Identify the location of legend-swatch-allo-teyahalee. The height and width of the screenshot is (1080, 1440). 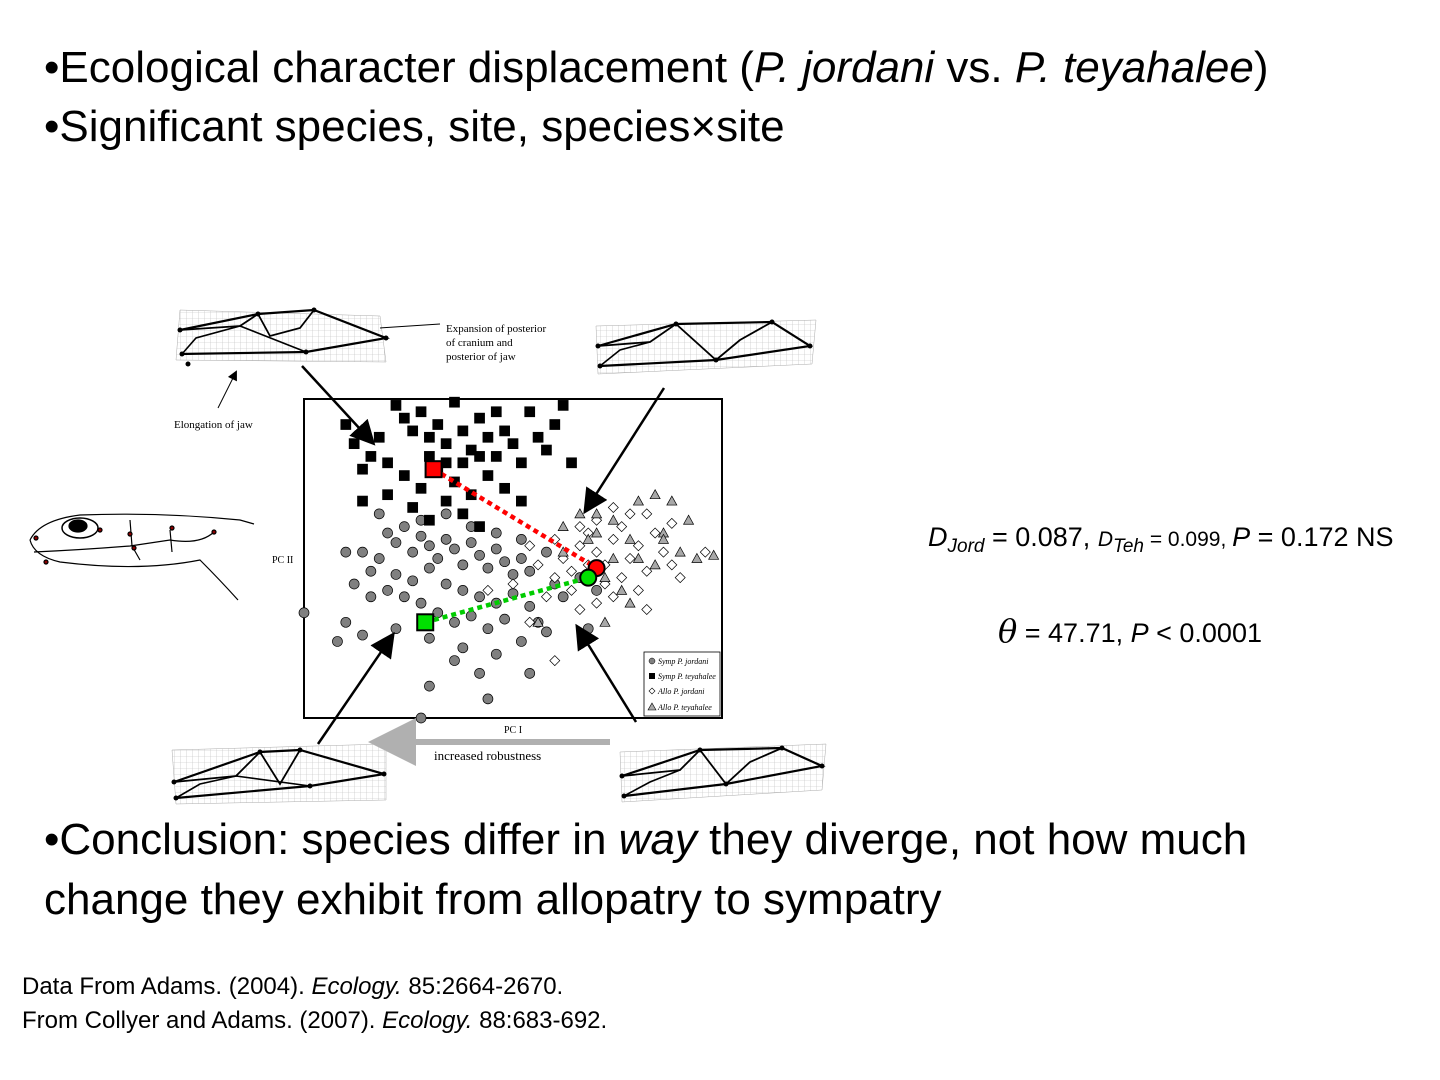
(652, 706).